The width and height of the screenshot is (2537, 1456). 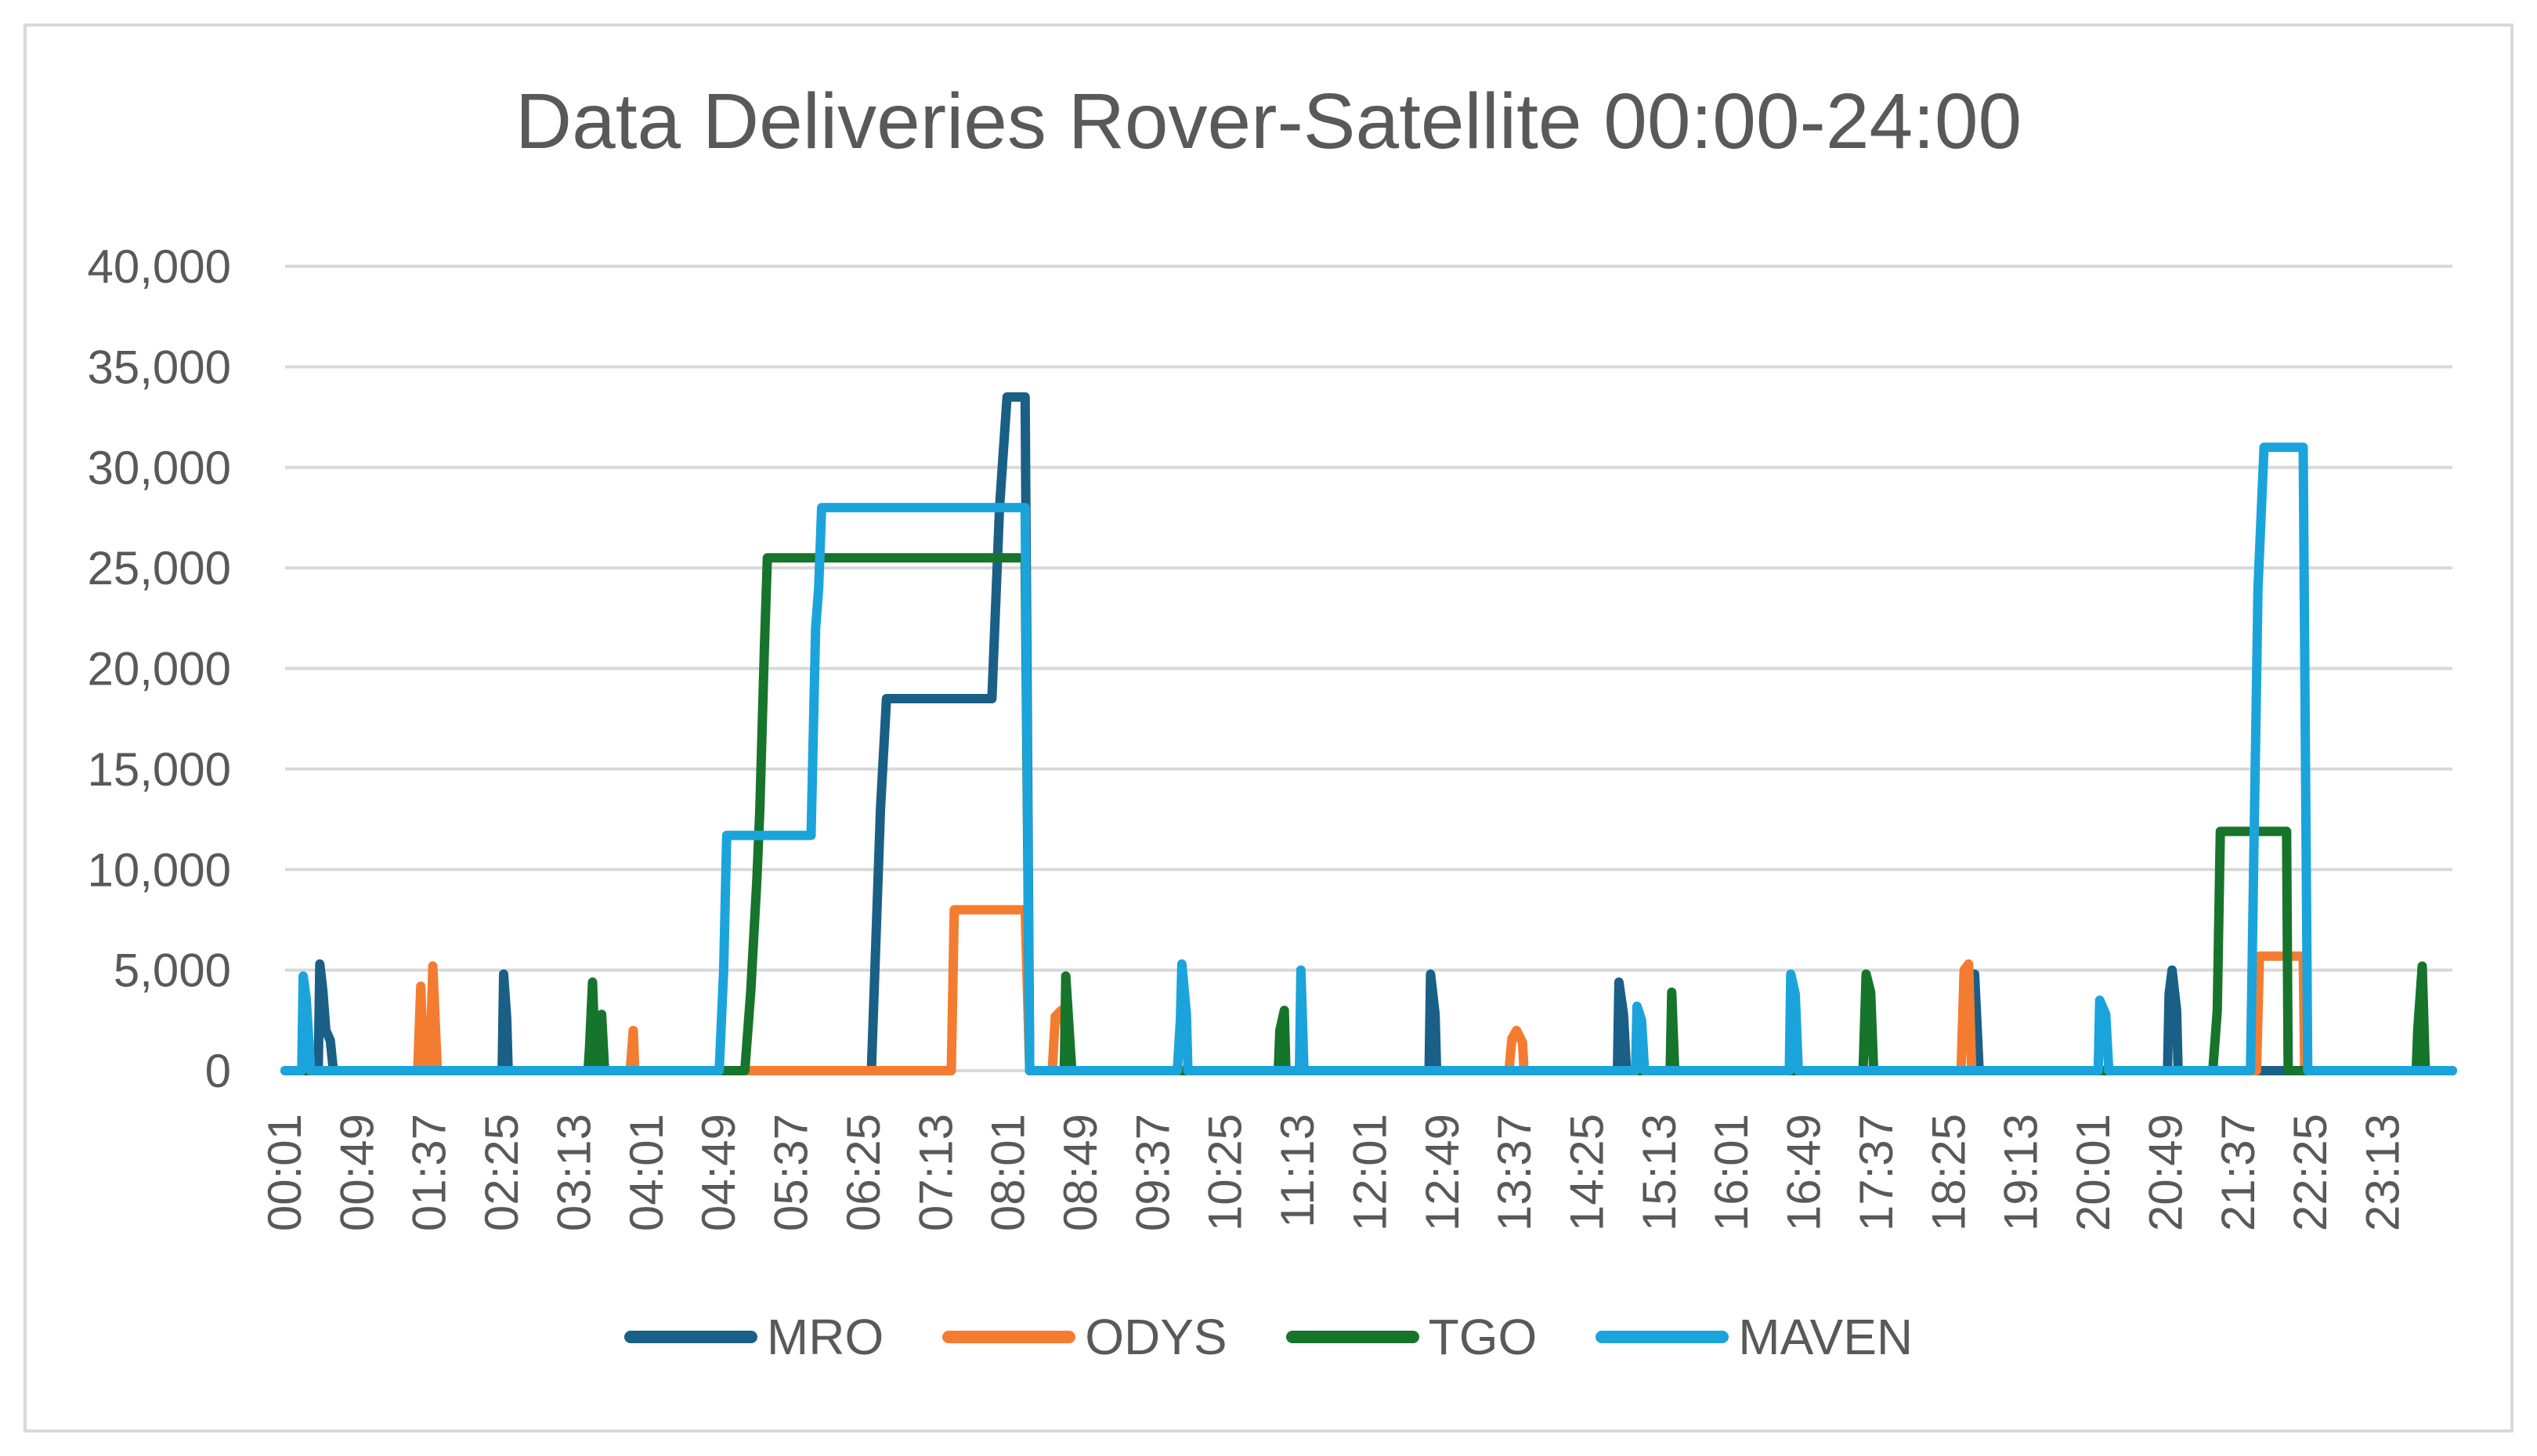 What do you see at coordinates (159, 870) in the screenshot?
I see `y-tick-label: 10,000` at bounding box center [159, 870].